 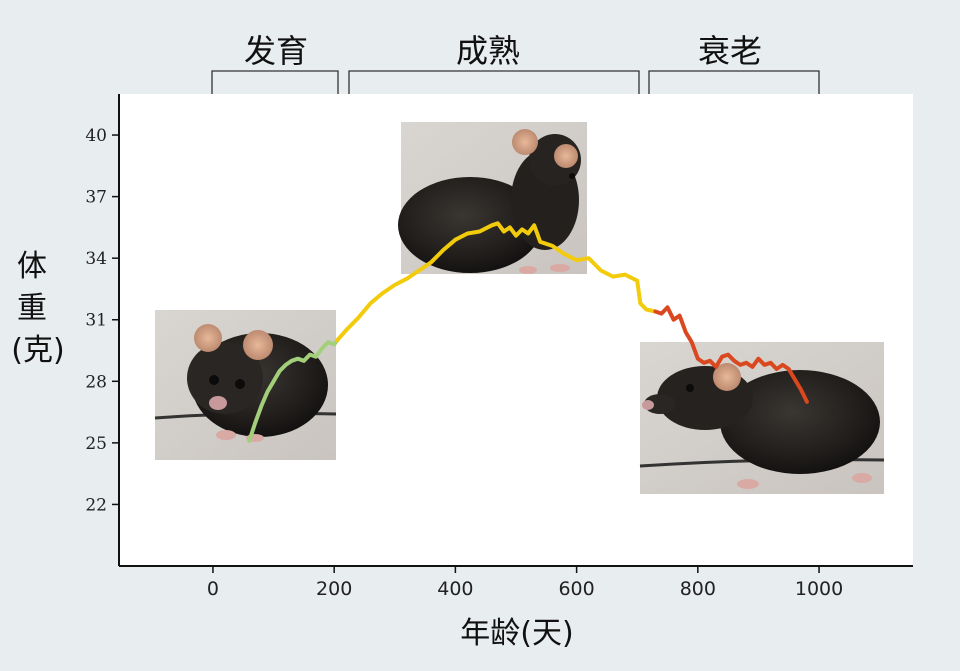 What do you see at coordinates (275, 82) in the screenshot?
I see `bracket-development` at bounding box center [275, 82].